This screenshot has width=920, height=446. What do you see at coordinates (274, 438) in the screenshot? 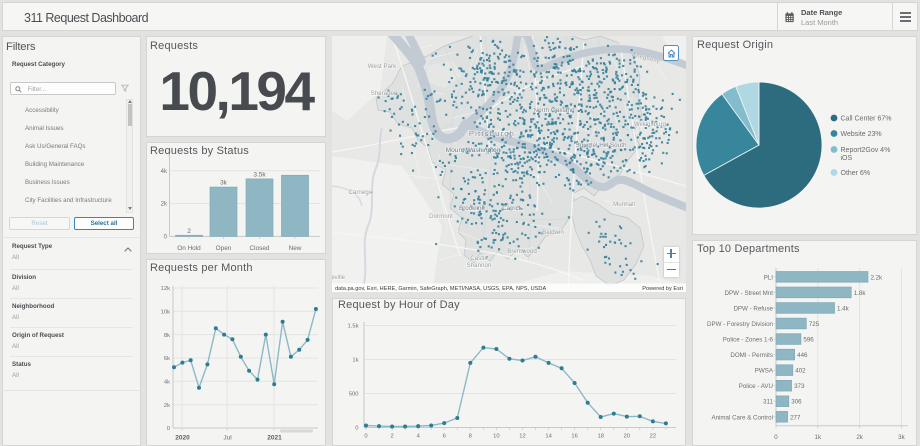
I see `svg-text: 2021` at bounding box center [274, 438].